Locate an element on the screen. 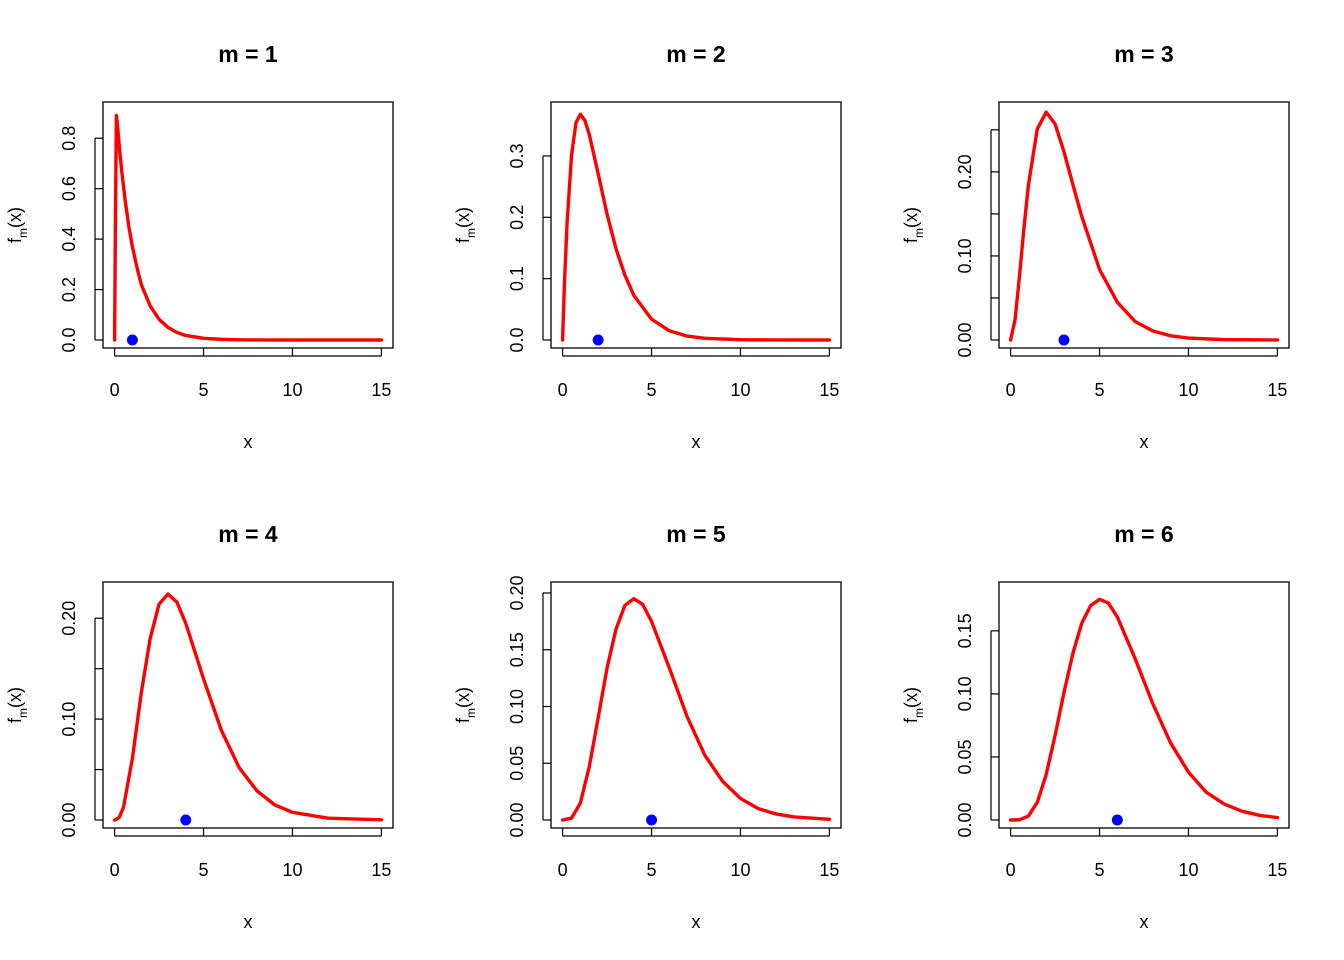 The image size is (1344, 960). chart-panel-4: m = 4 0 5 10 15 x 0.00 0.10 0.20 fm(x) is located at coordinates (199, 726).